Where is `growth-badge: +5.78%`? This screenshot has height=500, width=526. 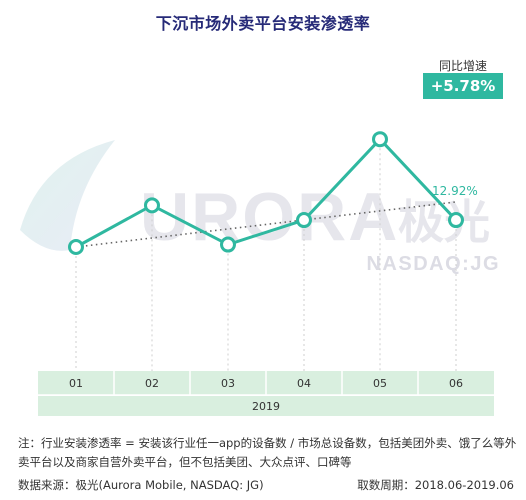 growth-badge: +5.78% is located at coordinates (463, 86).